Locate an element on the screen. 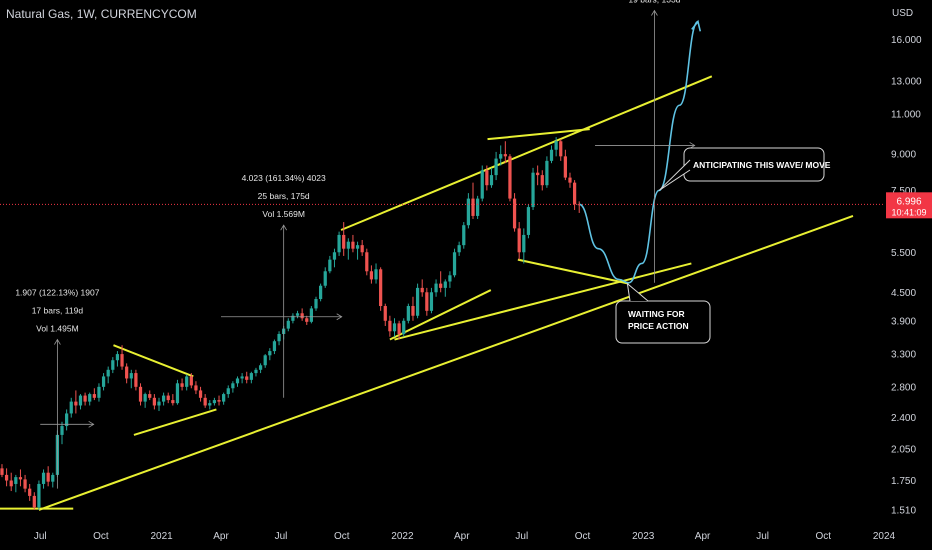 The image size is (932, 550). last-price-badge is located at coordinates (909, 205).